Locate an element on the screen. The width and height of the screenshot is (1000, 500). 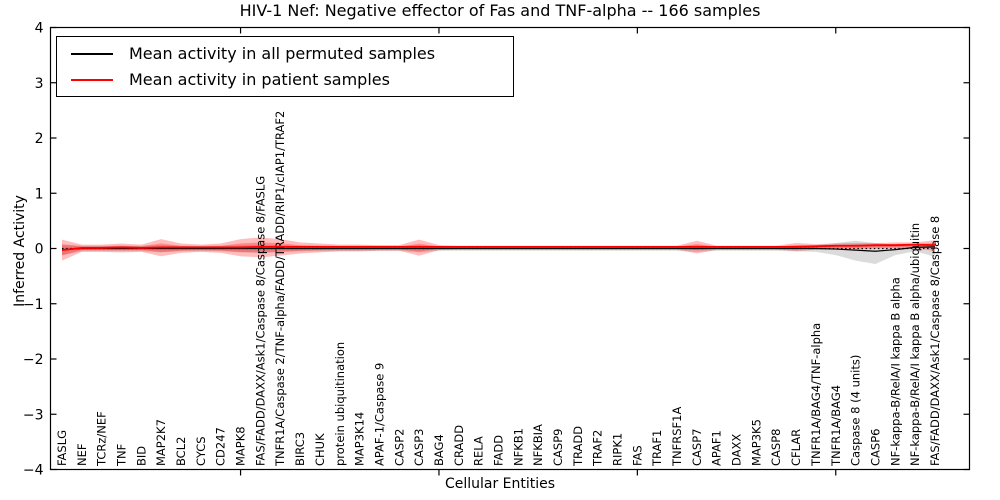
category-label: CRADD is located at coordinates (459, 445).